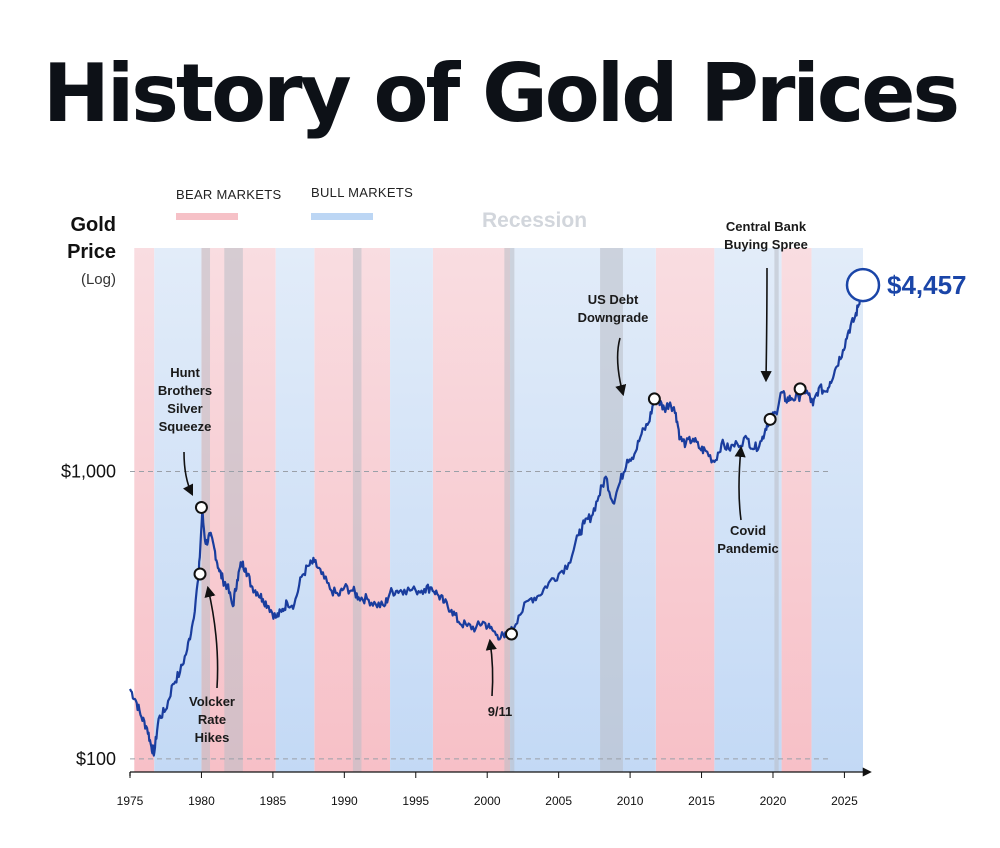  Describe the element at coordinates (415, 801) in the screenshot. I see `x-tick-label: 1995` at that location.